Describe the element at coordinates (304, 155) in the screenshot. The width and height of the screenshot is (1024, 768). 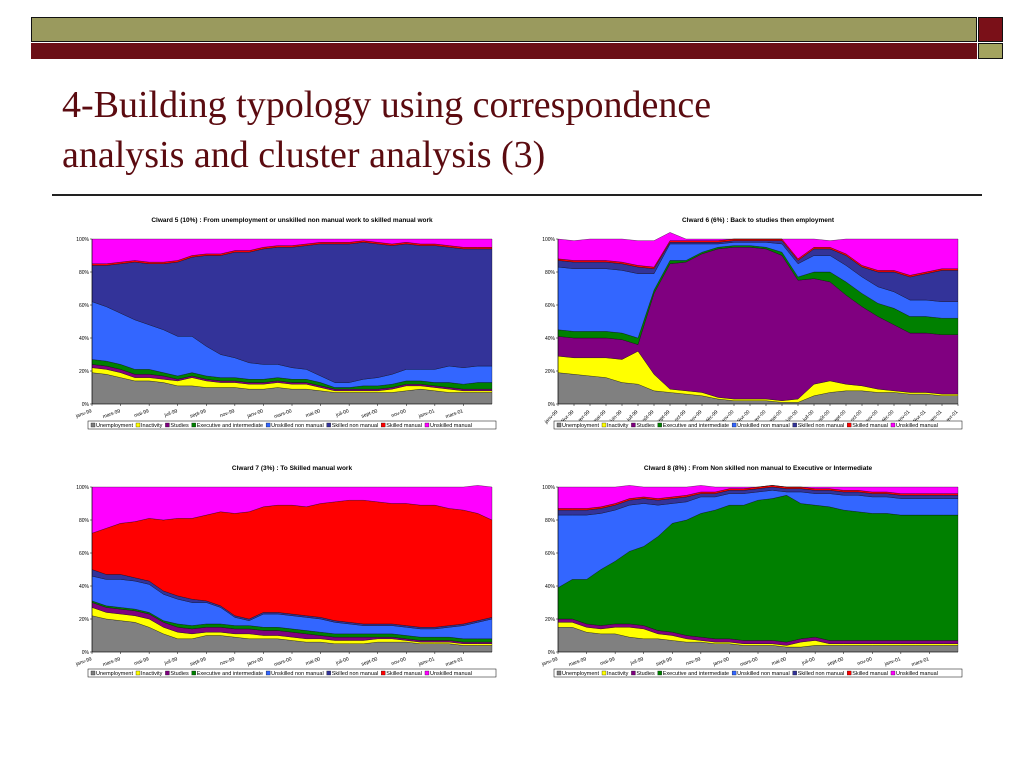
I see `slide-title-line-2: analysis and cluster analysis (3)` at that location.